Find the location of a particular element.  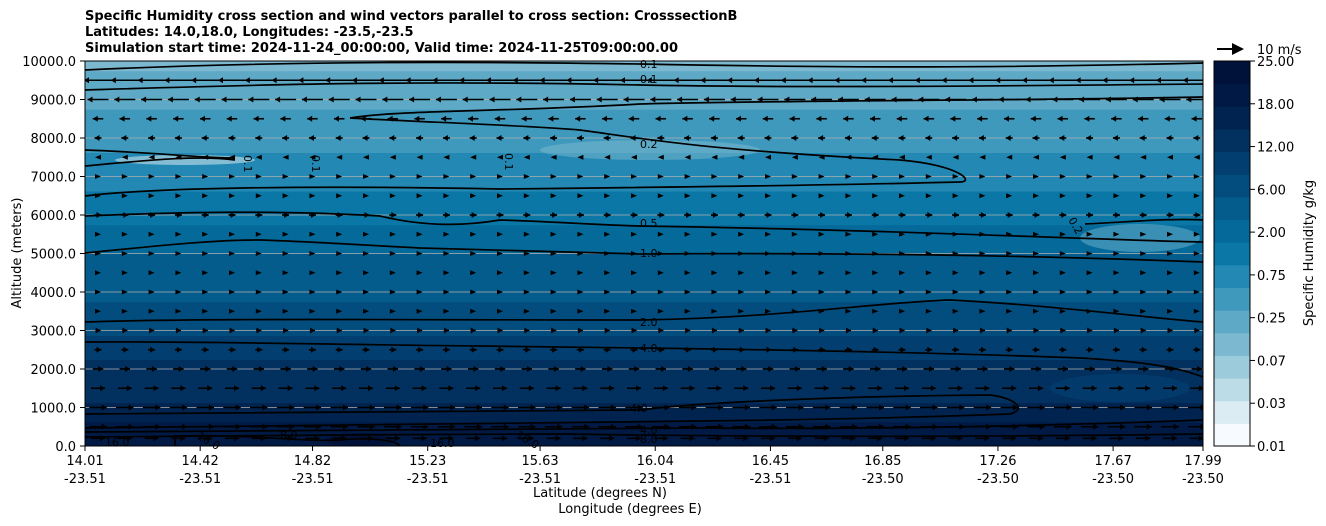

y-tick-label: 3000.0 is located at coordinates (54, 332).